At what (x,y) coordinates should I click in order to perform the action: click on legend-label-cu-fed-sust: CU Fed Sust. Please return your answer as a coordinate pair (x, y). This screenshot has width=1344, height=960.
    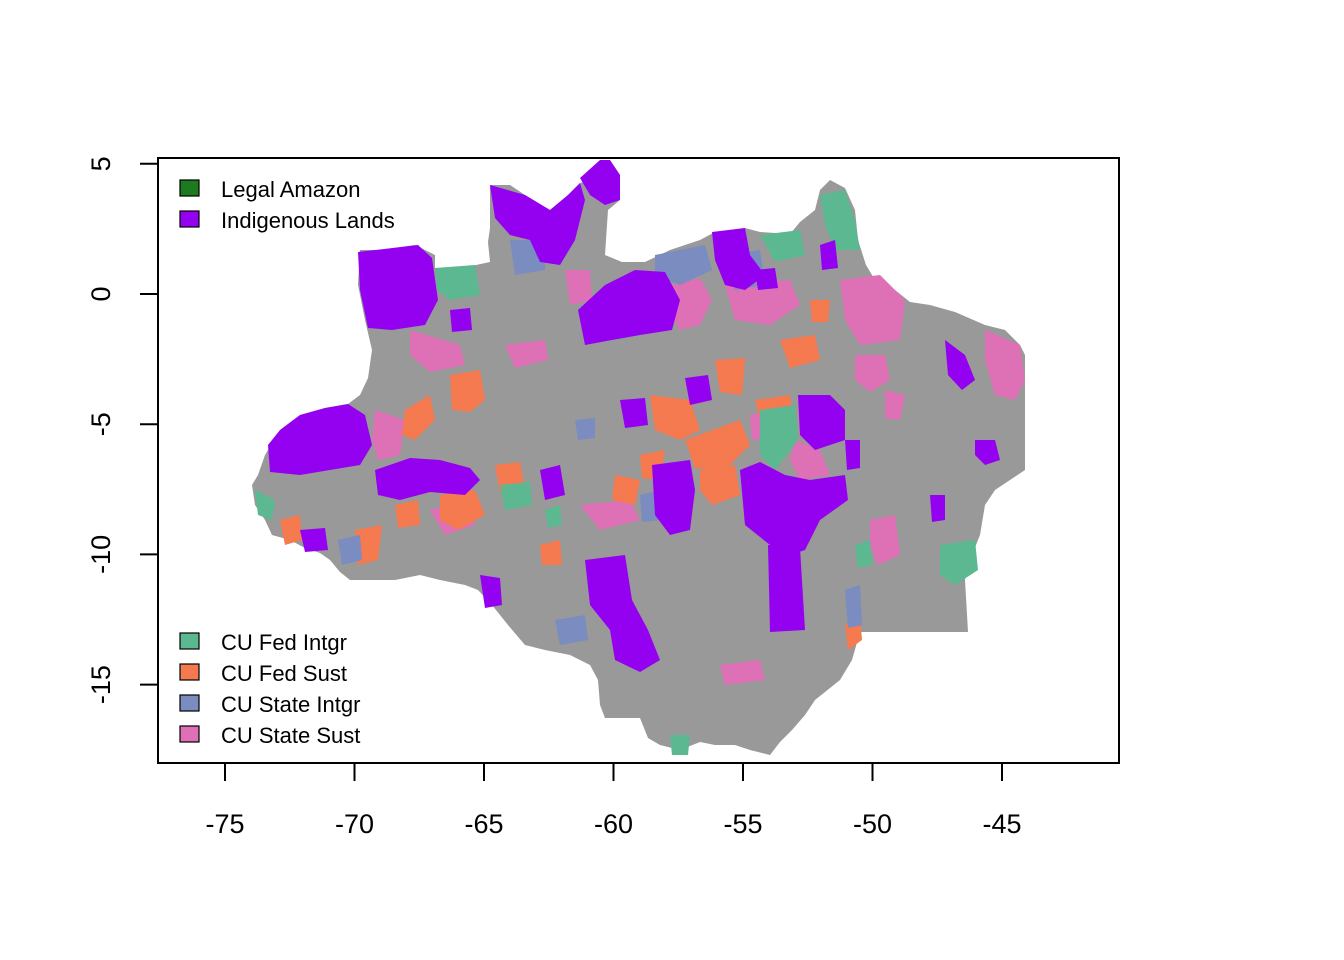
    Looking at the image, I should click on (284, 673).